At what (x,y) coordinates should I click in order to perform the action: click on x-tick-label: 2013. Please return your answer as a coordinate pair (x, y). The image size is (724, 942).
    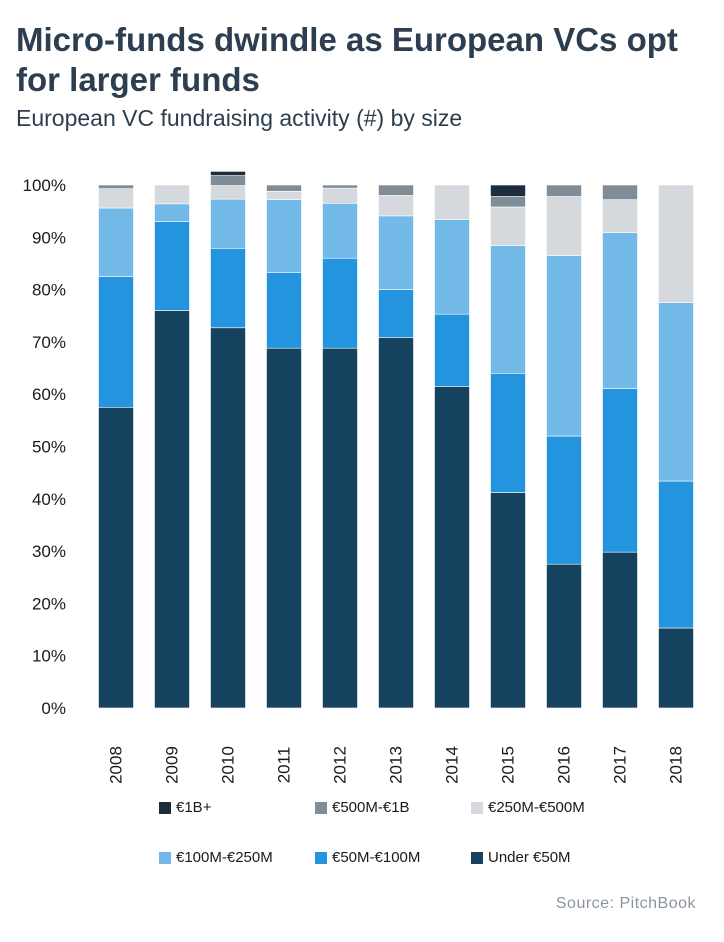
    Looking at the image, I should click on (396, 765).